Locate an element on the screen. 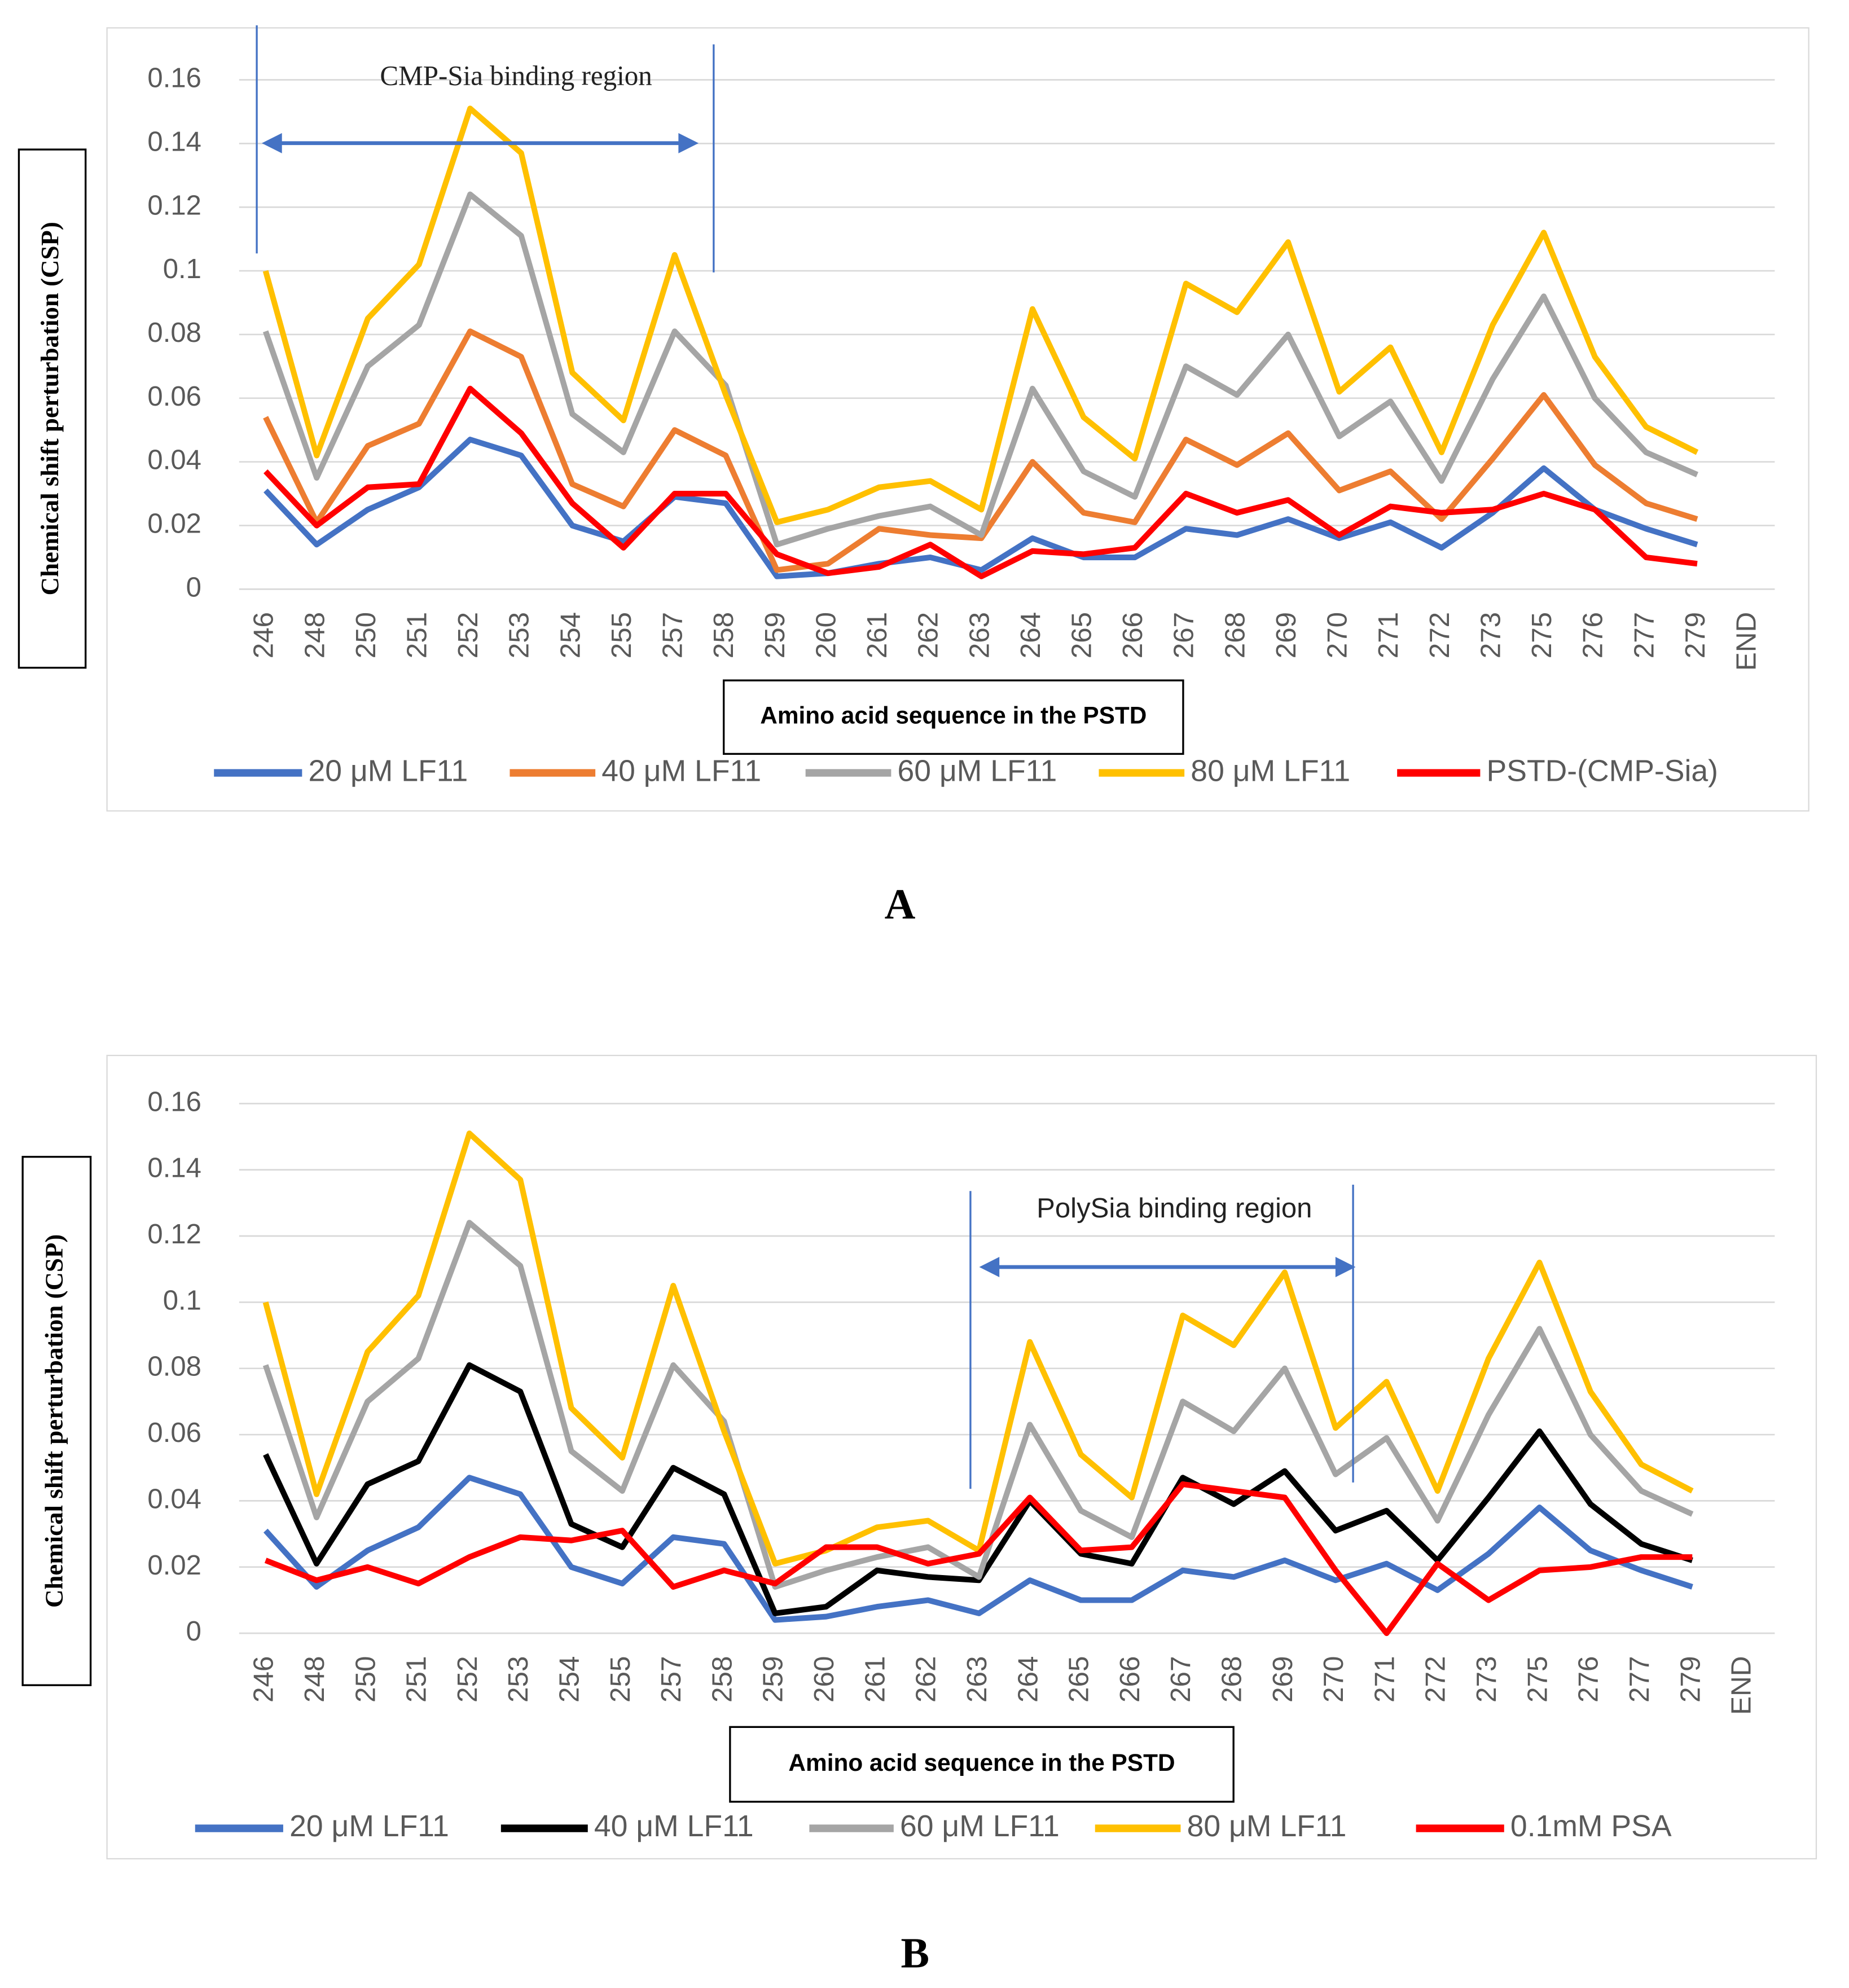 The width and height of the screenshot is (1849, 1988). x-tick-label: 271 is located at coordinates (1388, 635).